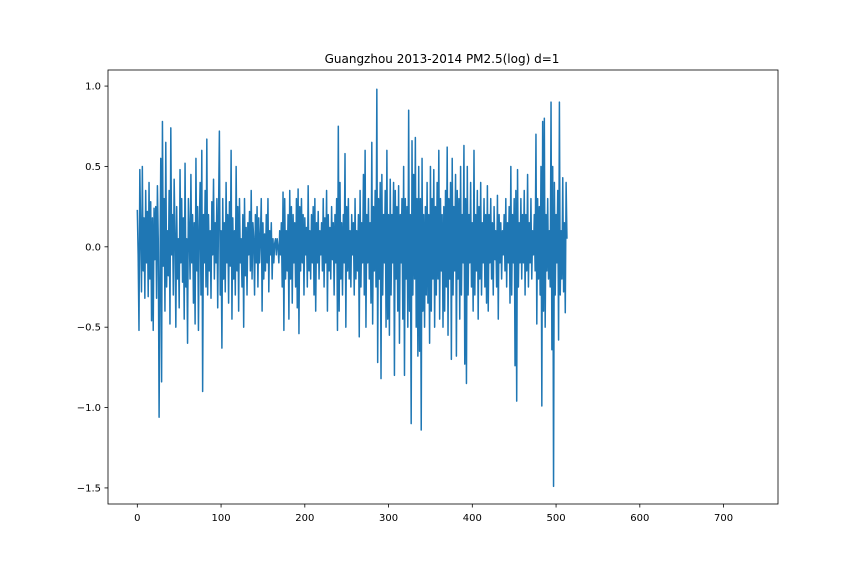  I want to click on x-tick-label: 600, so click(639, 518).